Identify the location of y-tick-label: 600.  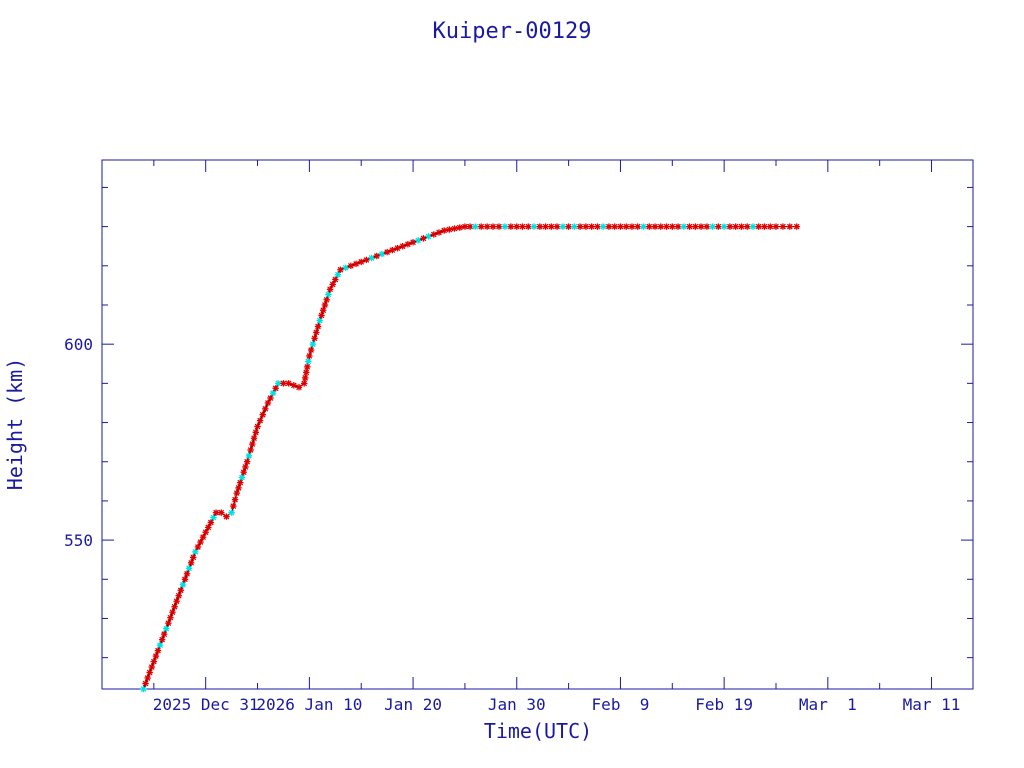
(78, 344).